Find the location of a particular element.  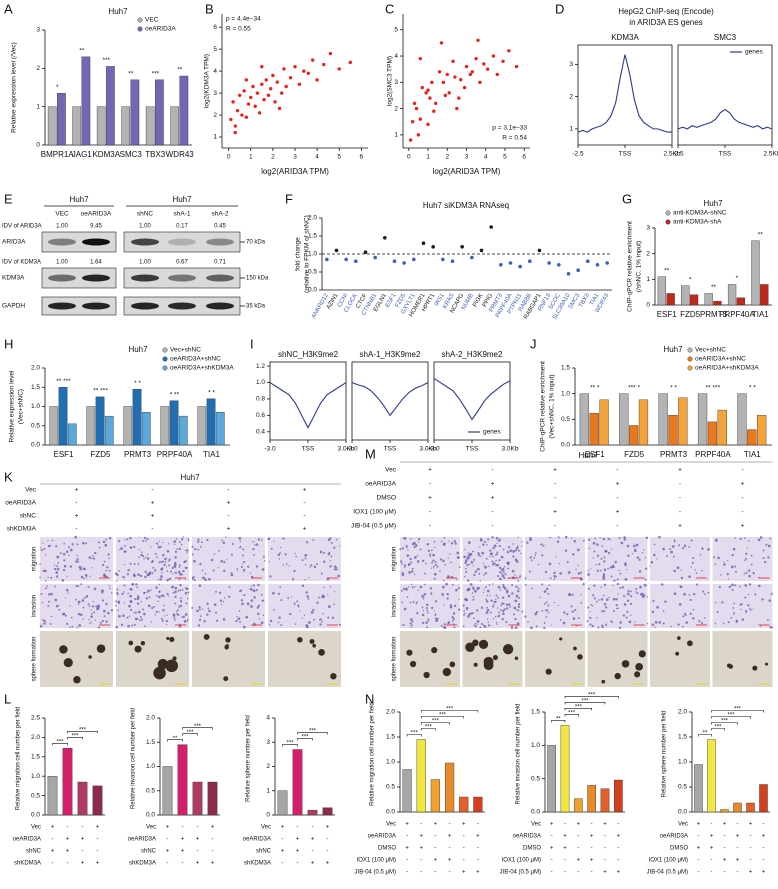

condition-label: IOX1 (100 μM) is located at coordinates (376, 861).